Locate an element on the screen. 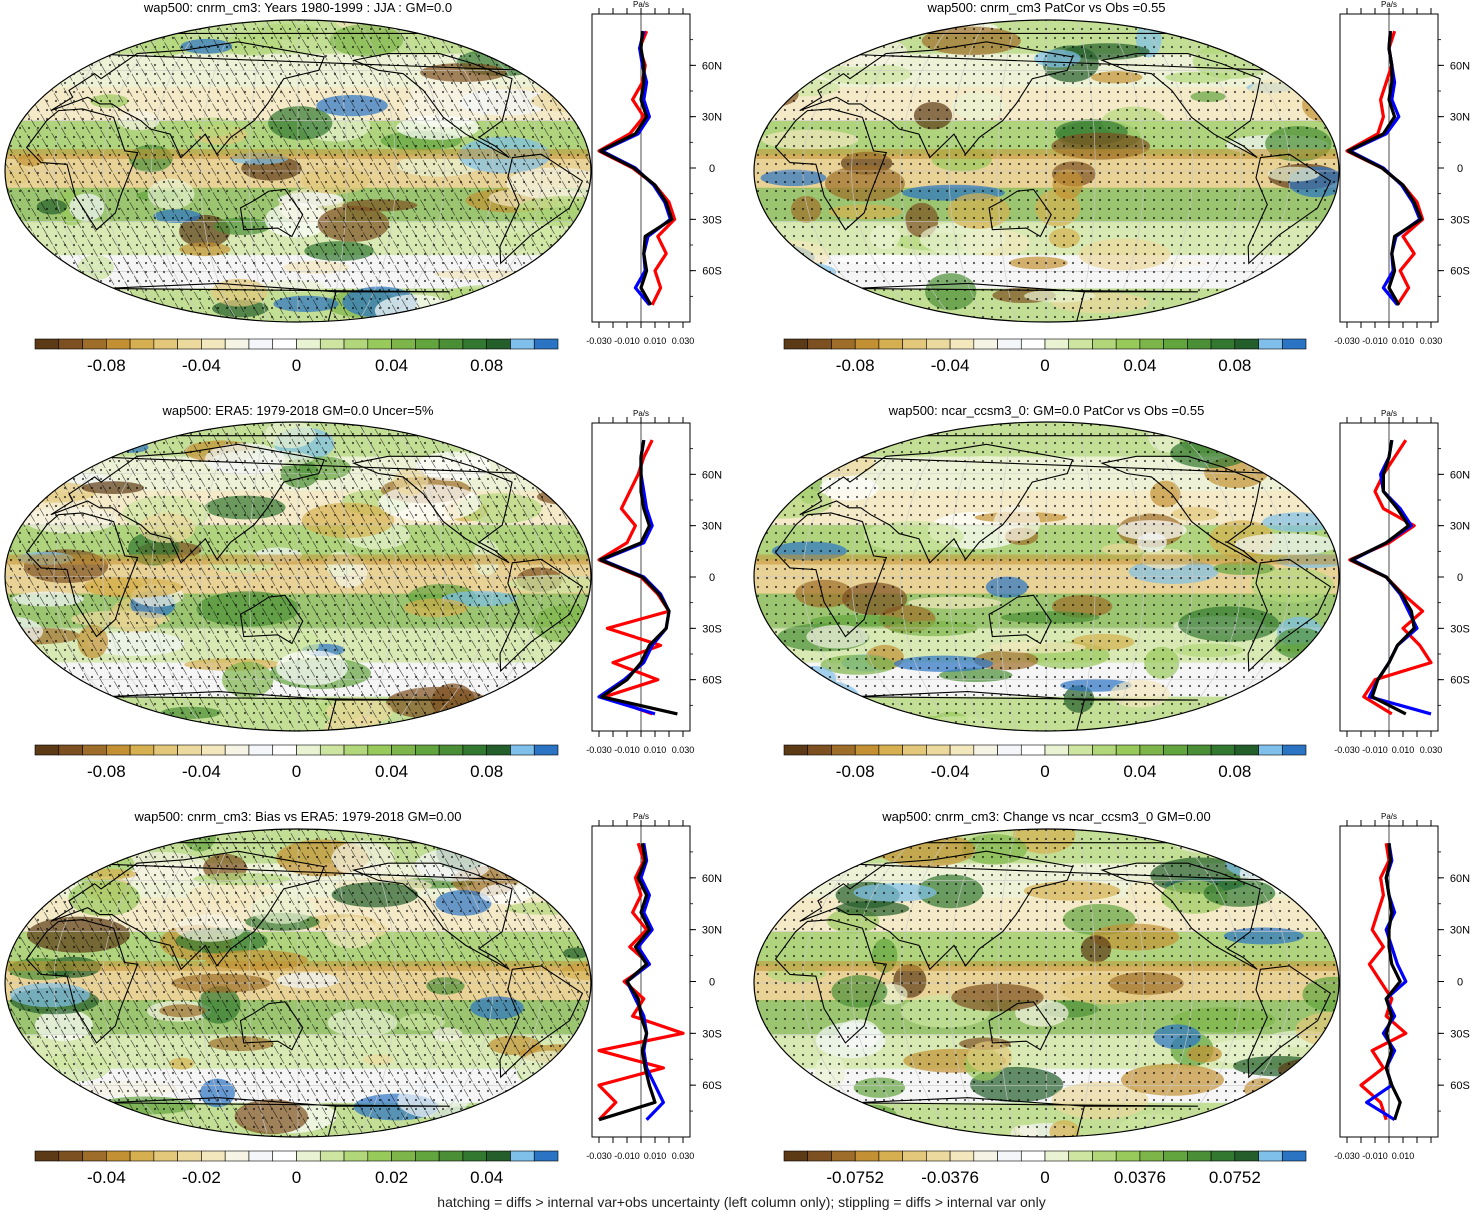 The image size is (1483, 1212). colorbar-tick-label: -0.02 is located at coordinates (201, 1177).